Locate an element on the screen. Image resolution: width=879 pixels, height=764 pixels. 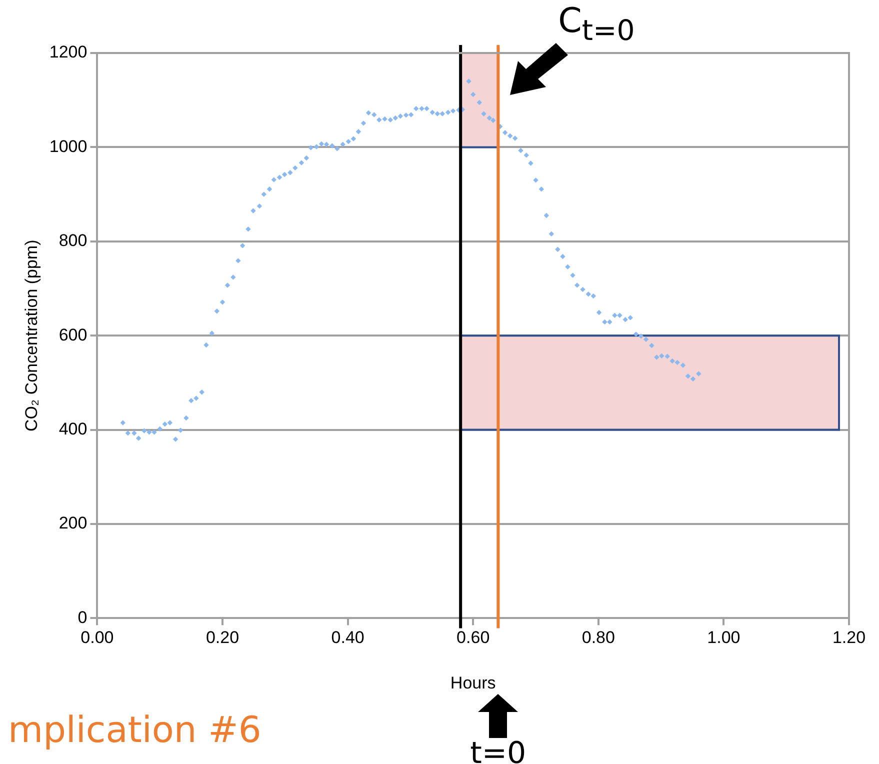
text: C$_{t=0}$ is located at coordinates (596, 24).